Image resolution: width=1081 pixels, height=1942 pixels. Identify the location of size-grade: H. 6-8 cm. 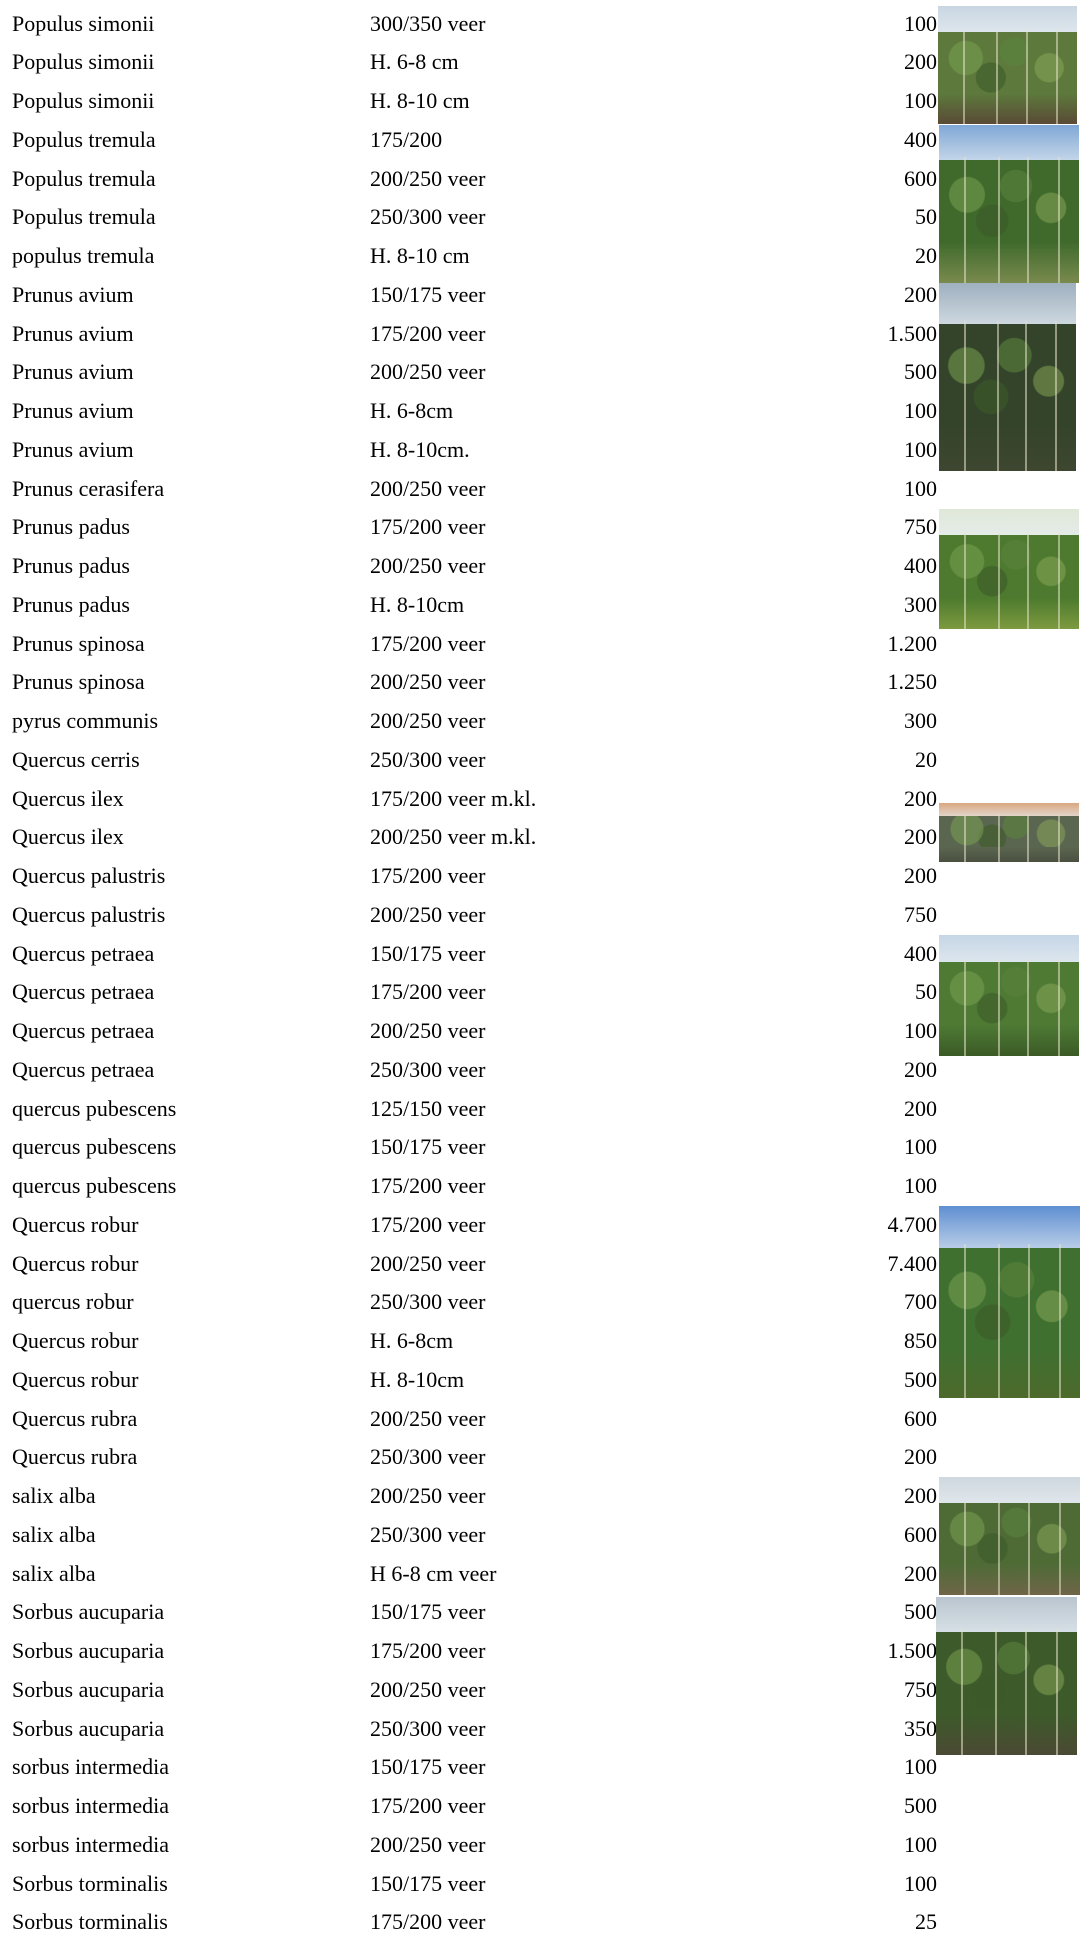
(414, 62).